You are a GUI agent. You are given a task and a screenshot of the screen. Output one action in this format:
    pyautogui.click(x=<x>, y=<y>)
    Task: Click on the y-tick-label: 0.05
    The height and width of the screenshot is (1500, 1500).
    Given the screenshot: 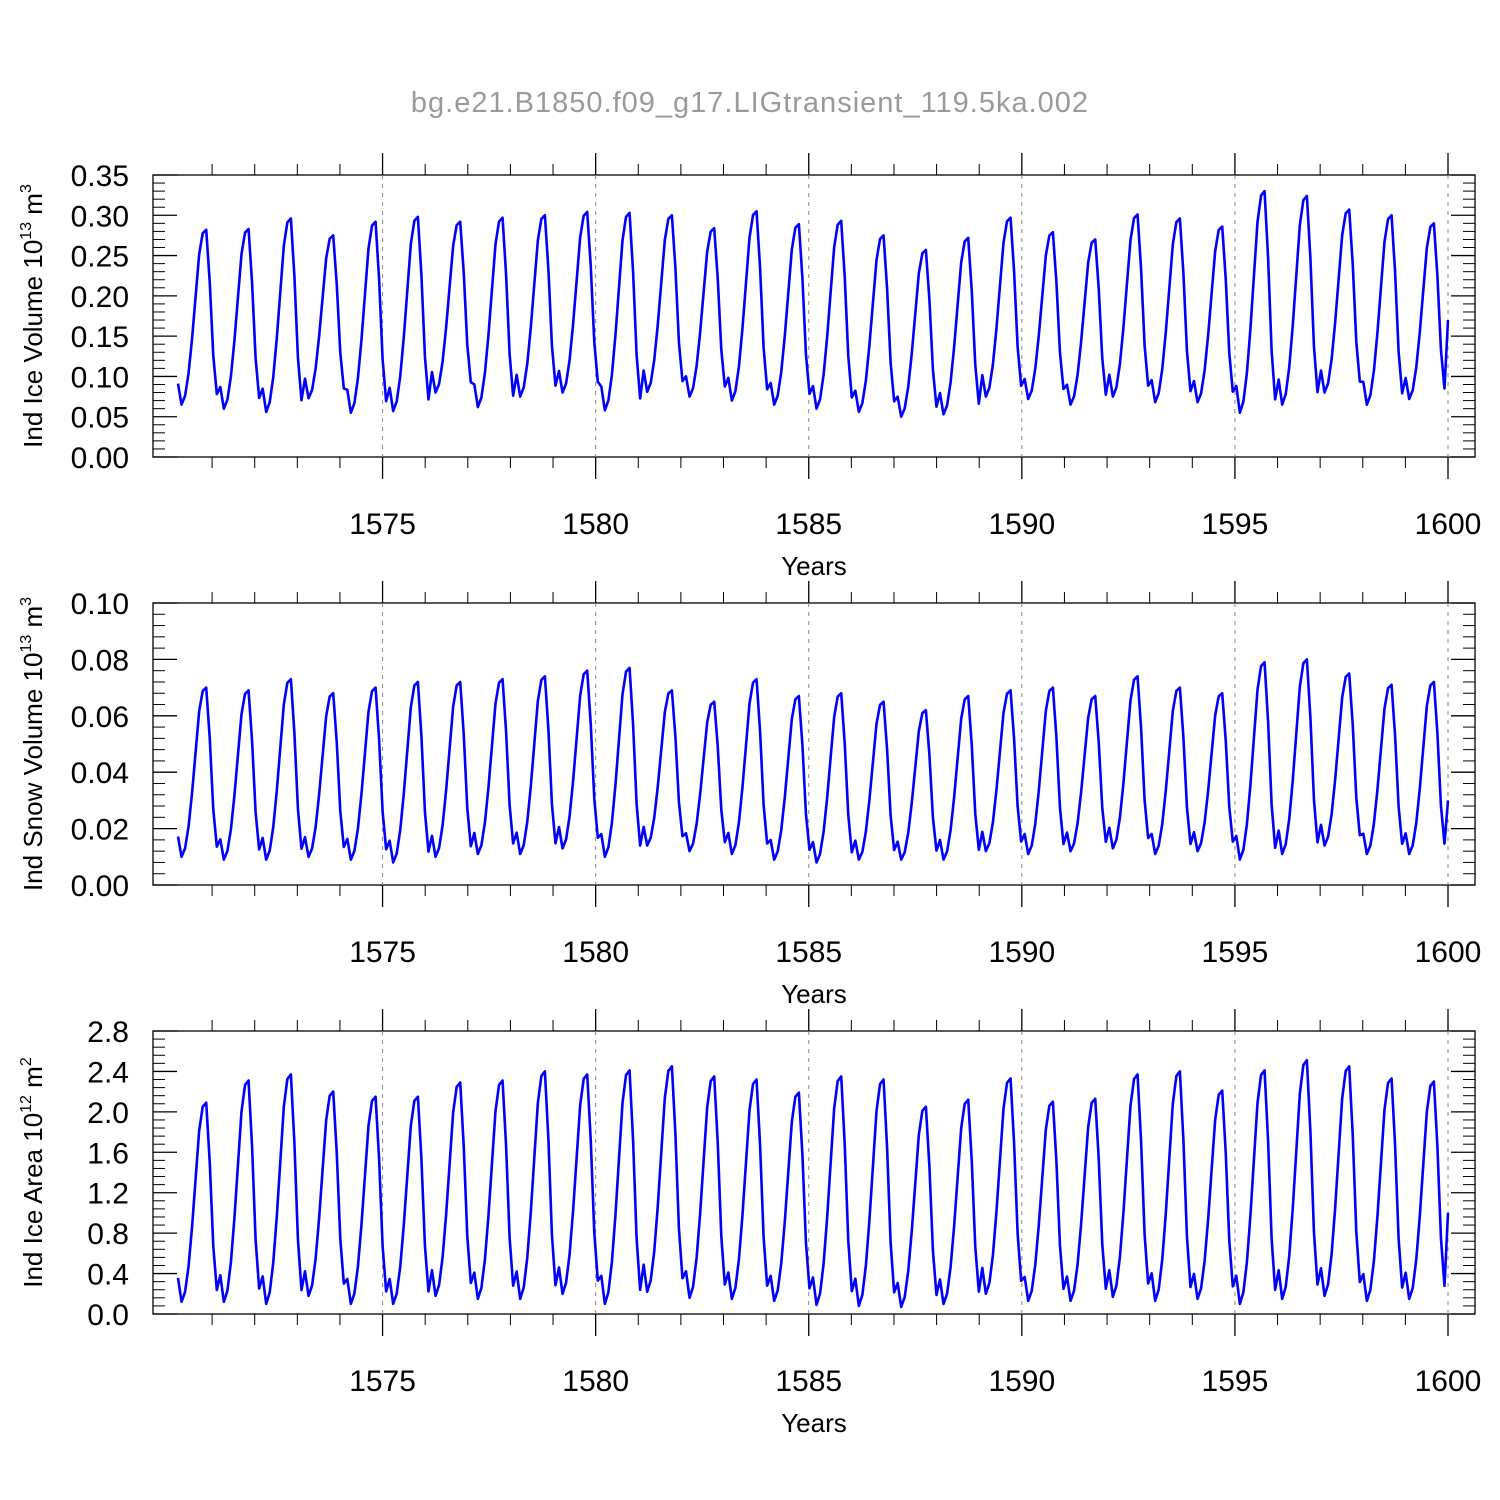 What is the action you would take?
    pyautogui.click(x=100, y=418)
    